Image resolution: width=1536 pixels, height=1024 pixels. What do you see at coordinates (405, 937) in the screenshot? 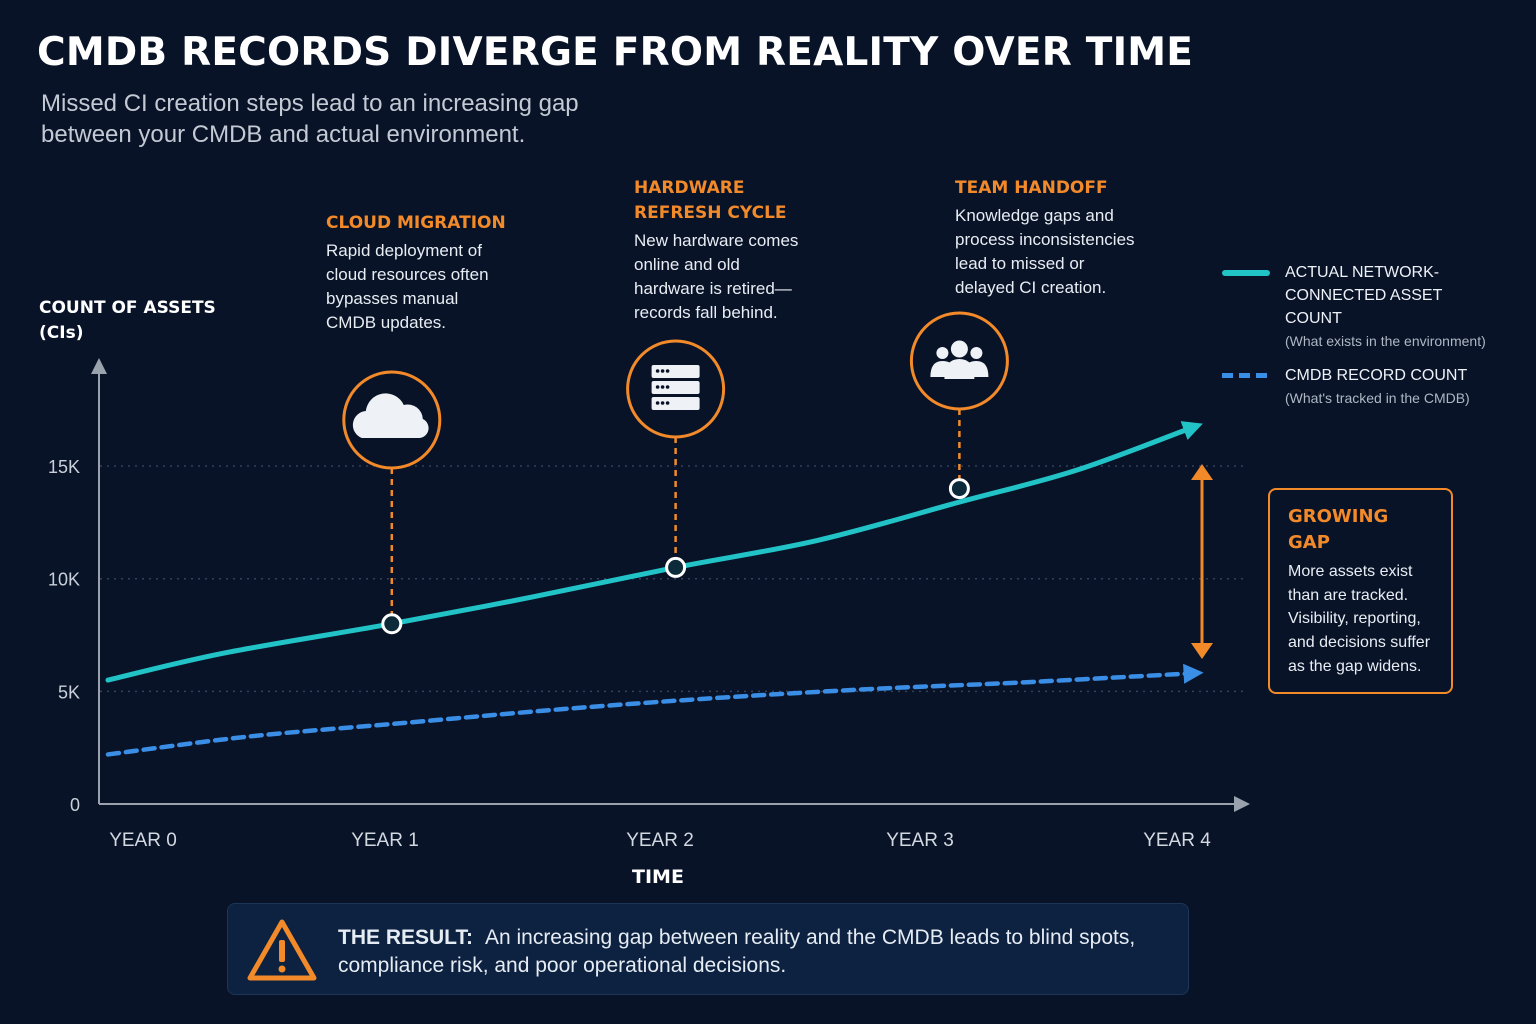
I see `result-label: THE RESULT:` at bounding box center [405, 937].